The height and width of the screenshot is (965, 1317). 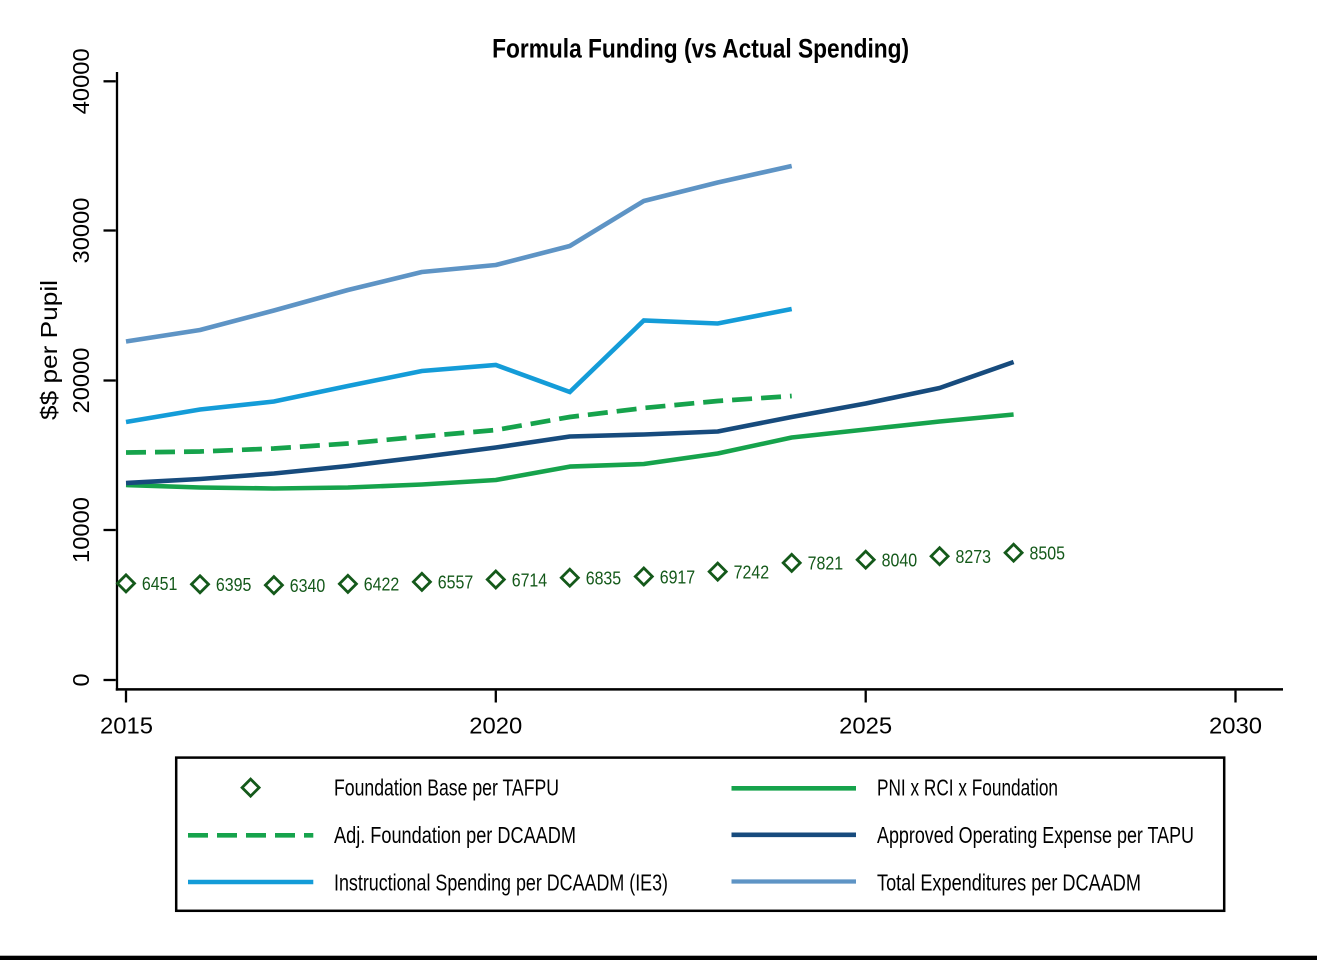 I want to click on svg-text: 2020, so click(x=495, y=726).